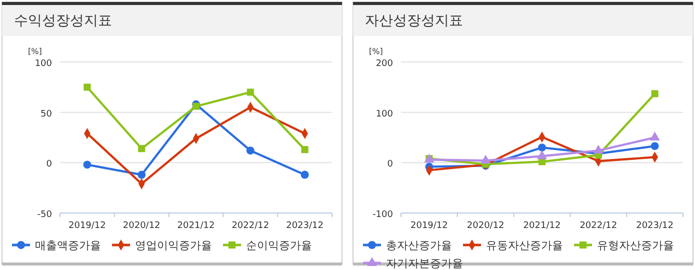 The image size is (695, 270). Describe the element at coordinates (424, 263) in the screenshot. I see `legend-label: 자기자본증가율` at that location.